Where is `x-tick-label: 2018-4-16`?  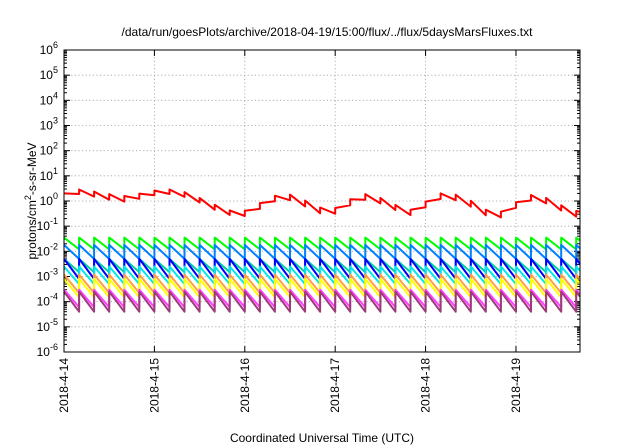
x-tick-label: 2018-4-16 is located at coordinates (245, 385).